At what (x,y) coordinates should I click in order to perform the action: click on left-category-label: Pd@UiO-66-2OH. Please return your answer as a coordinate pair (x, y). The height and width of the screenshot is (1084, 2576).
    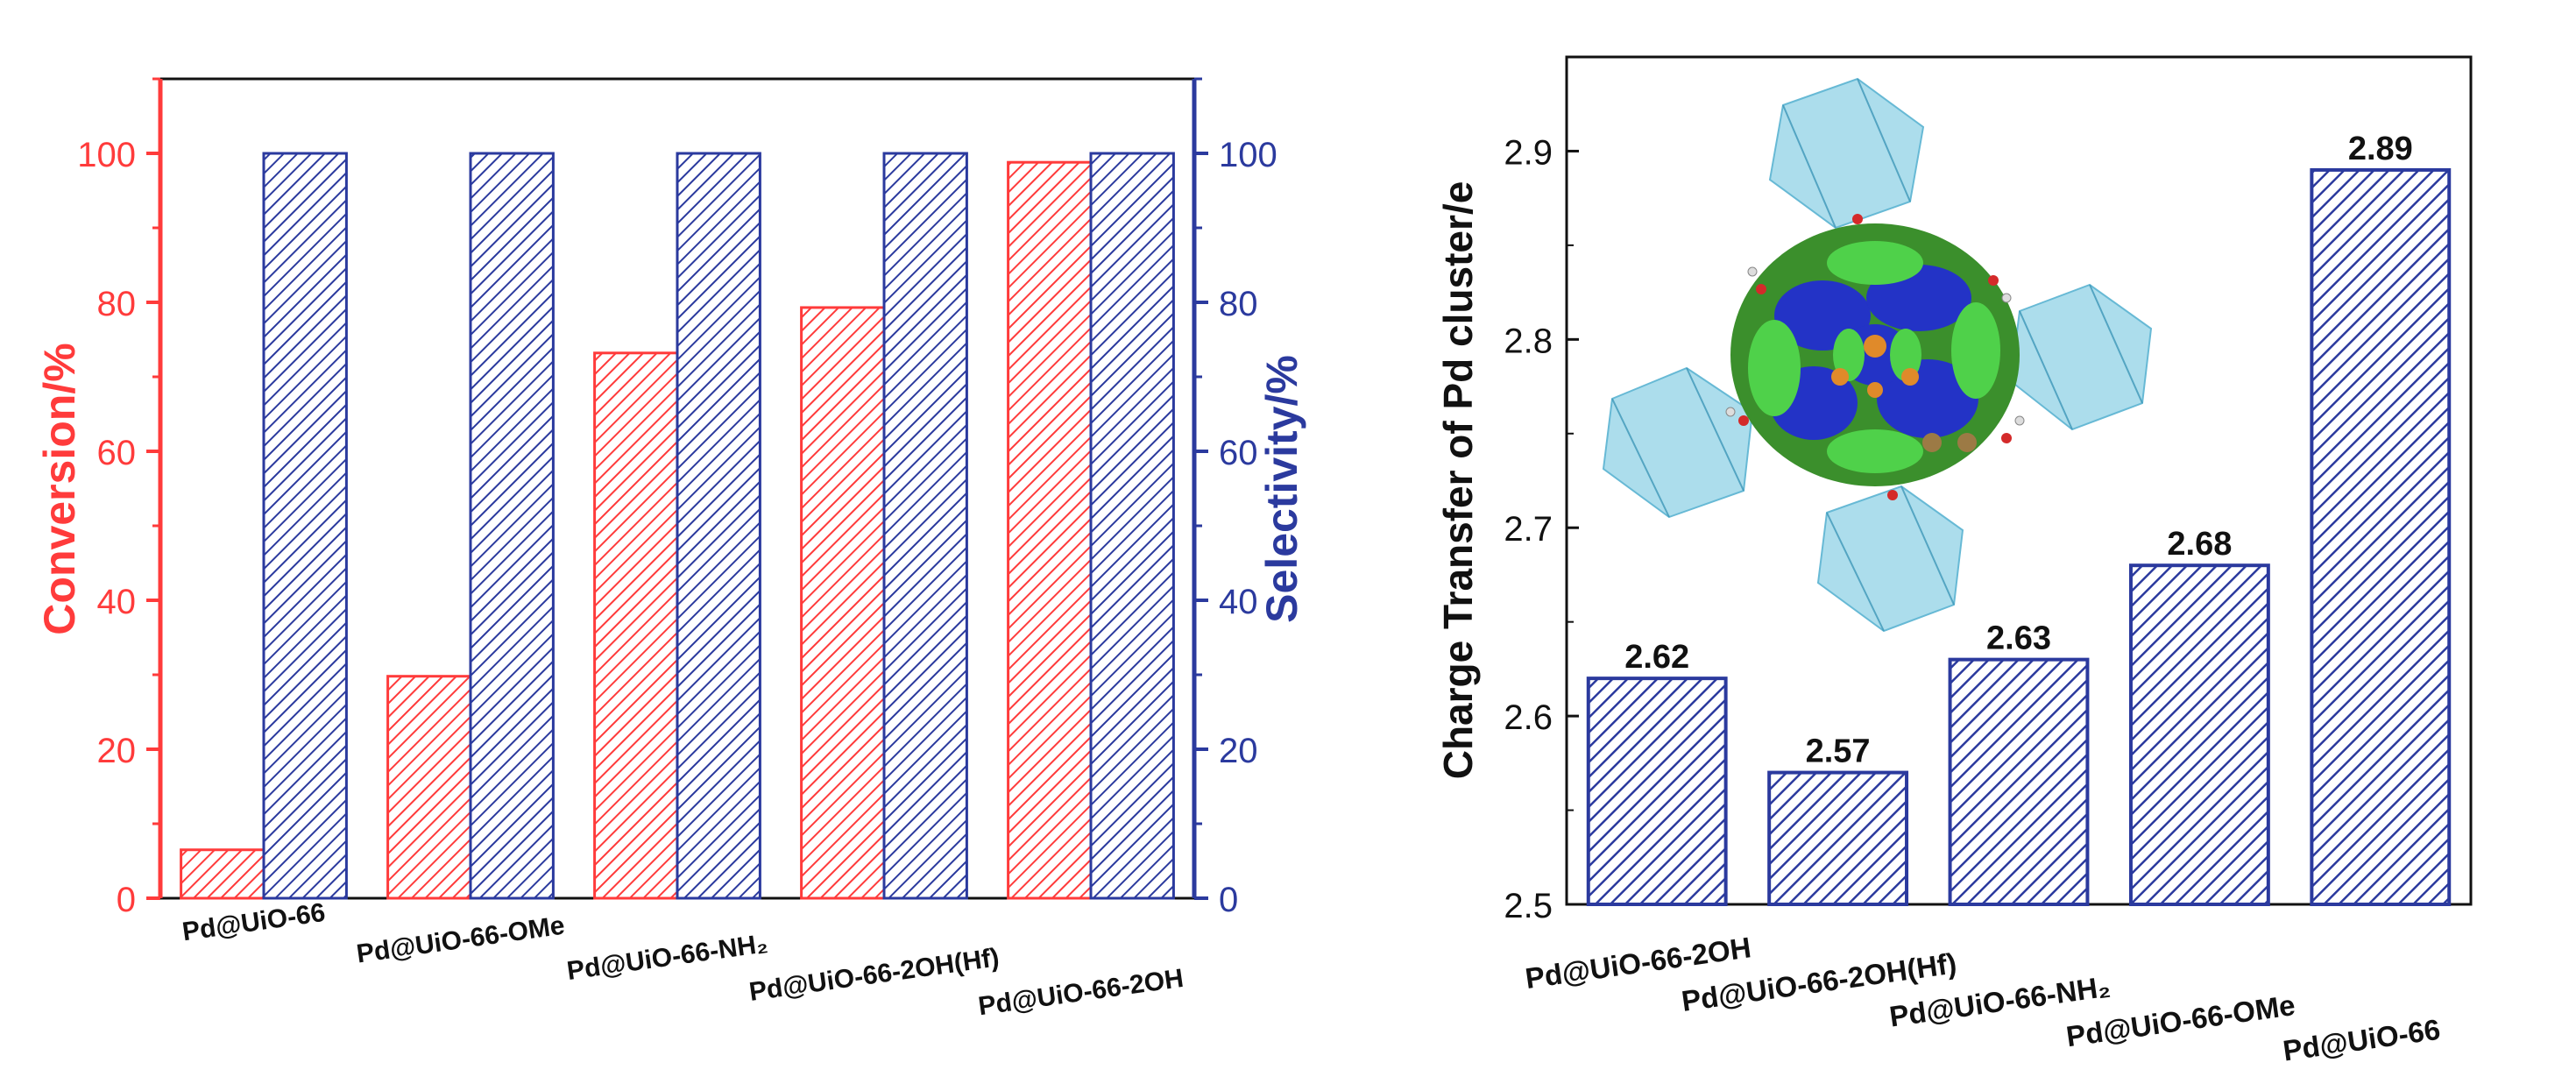
    Looking at the image, I should click on (1081, 993).